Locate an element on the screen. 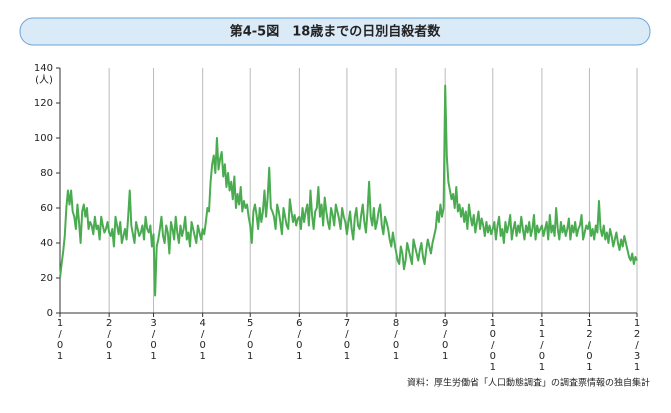  y-tick-label: 100 is located at coordinates (43, 138).